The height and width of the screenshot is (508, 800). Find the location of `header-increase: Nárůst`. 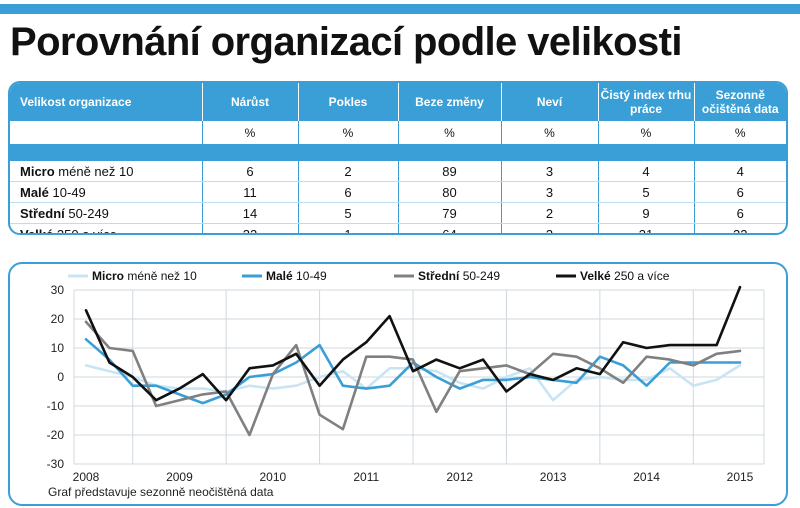

header-increase: Nárůst is located at coordinates (249, 102).